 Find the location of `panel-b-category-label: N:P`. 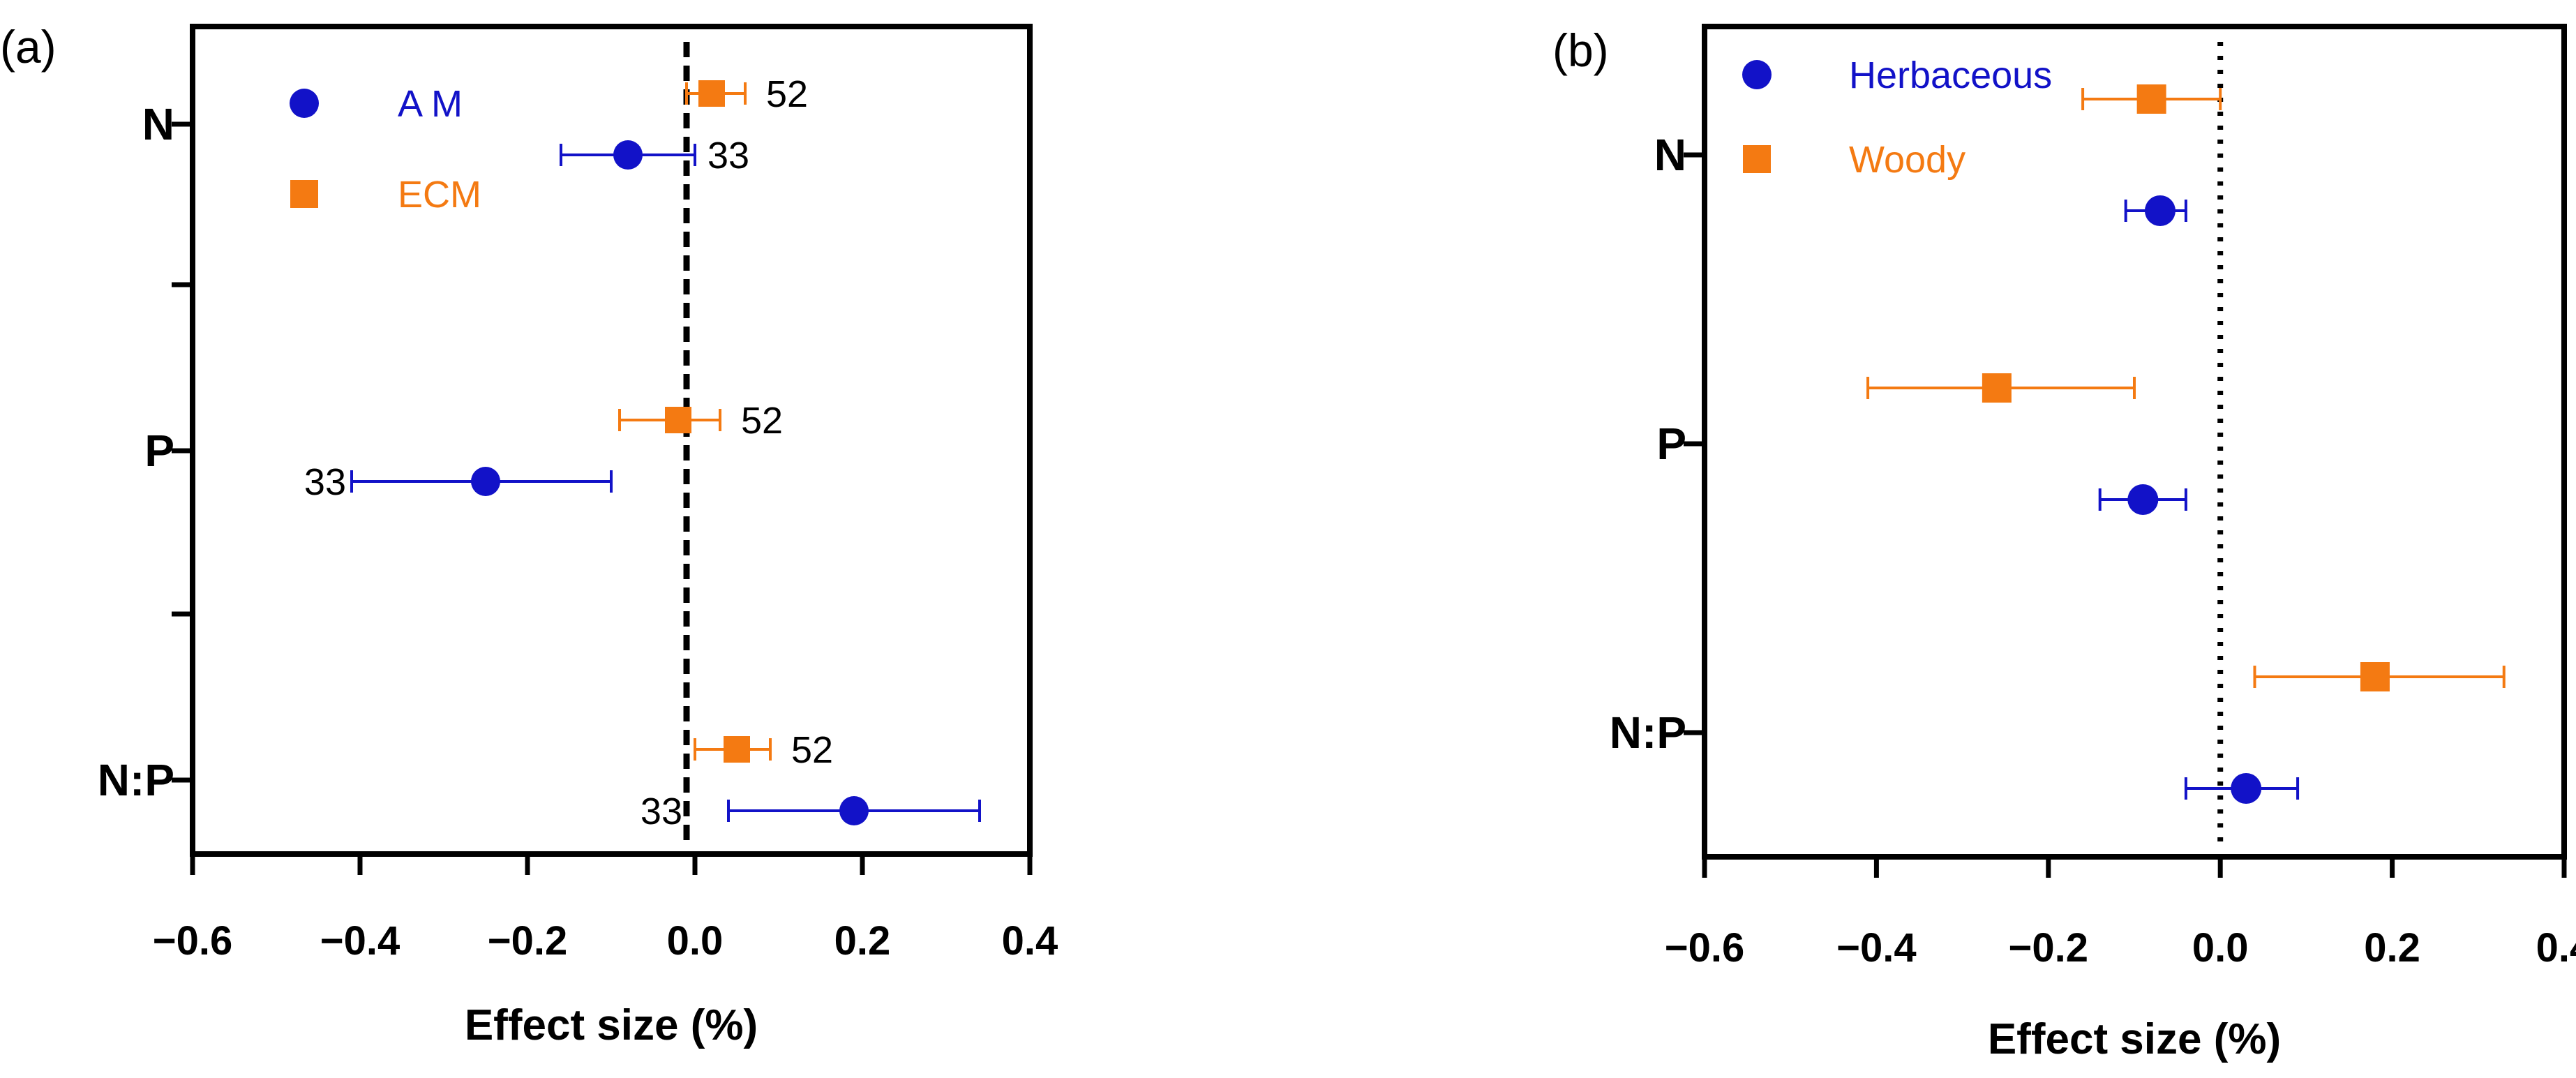

panel-b-category-label: N:P is located at coordinates (1648, 733).